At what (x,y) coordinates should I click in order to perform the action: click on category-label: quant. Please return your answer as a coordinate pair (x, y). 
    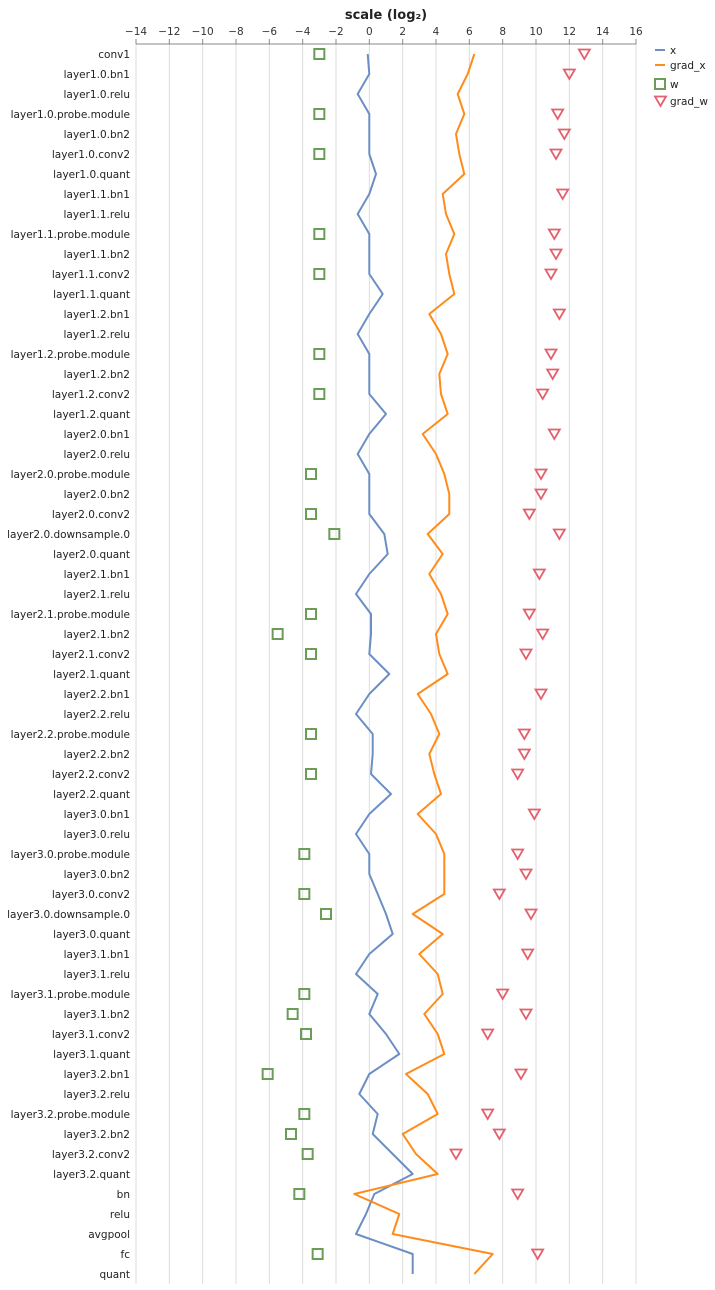
    Looking at the image, I should click on (114, 1275).